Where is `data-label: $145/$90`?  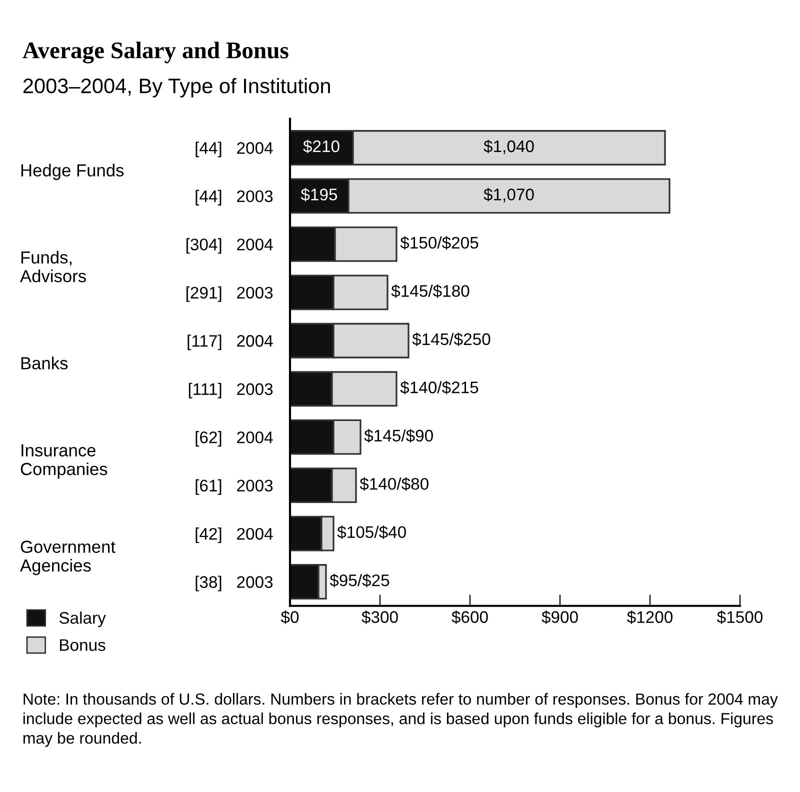 data-label: $145/$90 is located at coordinates (398, 436).